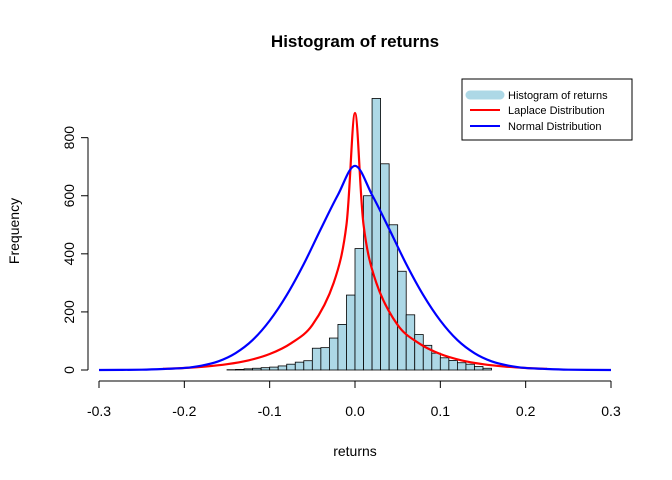  I want to click on x-tick-label: 0.3, so click(611, 411).